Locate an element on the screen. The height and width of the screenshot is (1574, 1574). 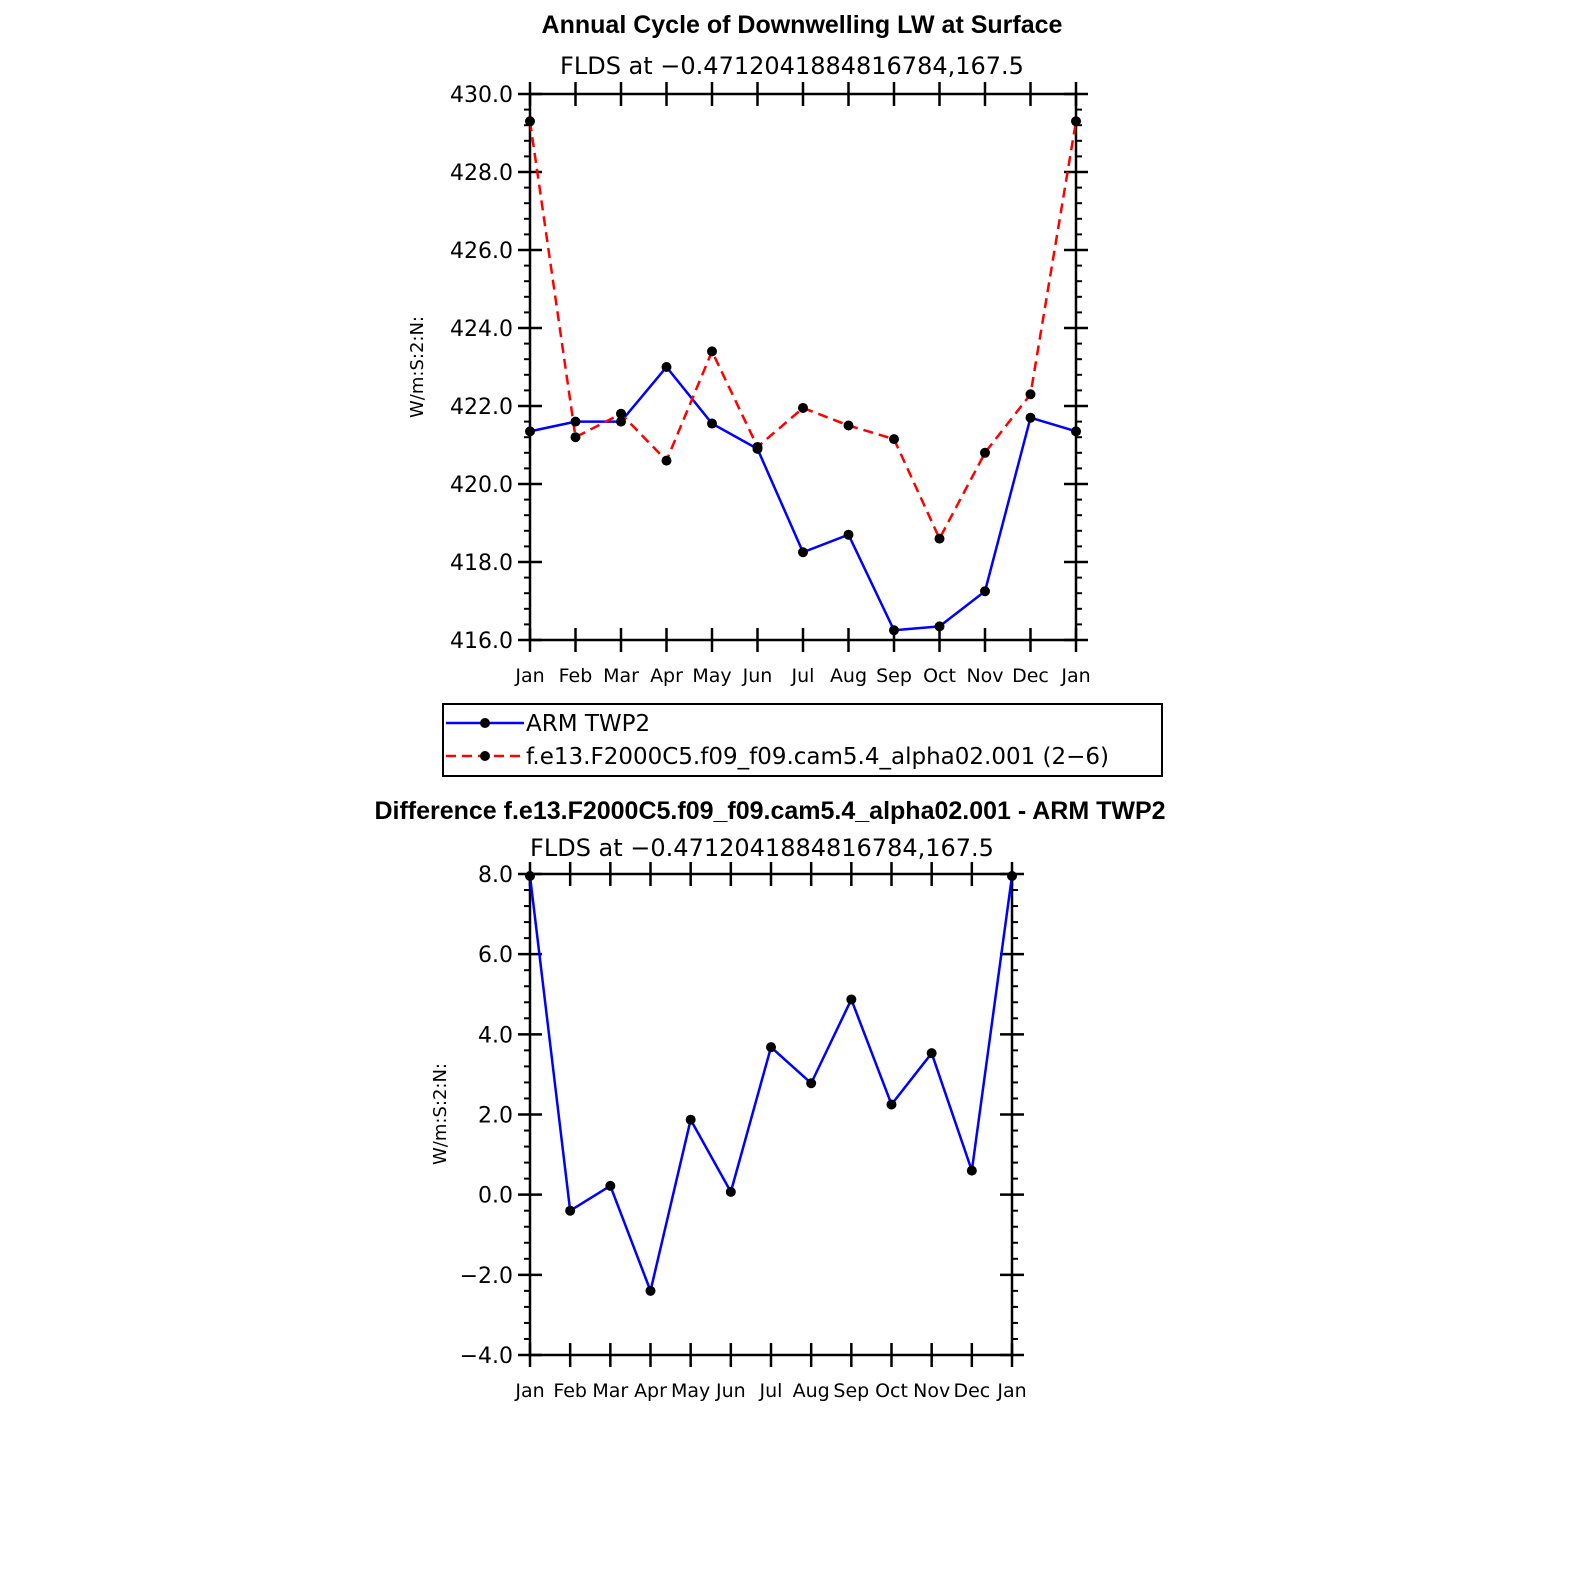
y-tick-label: 428.0 is located at coordinates (481, 173).